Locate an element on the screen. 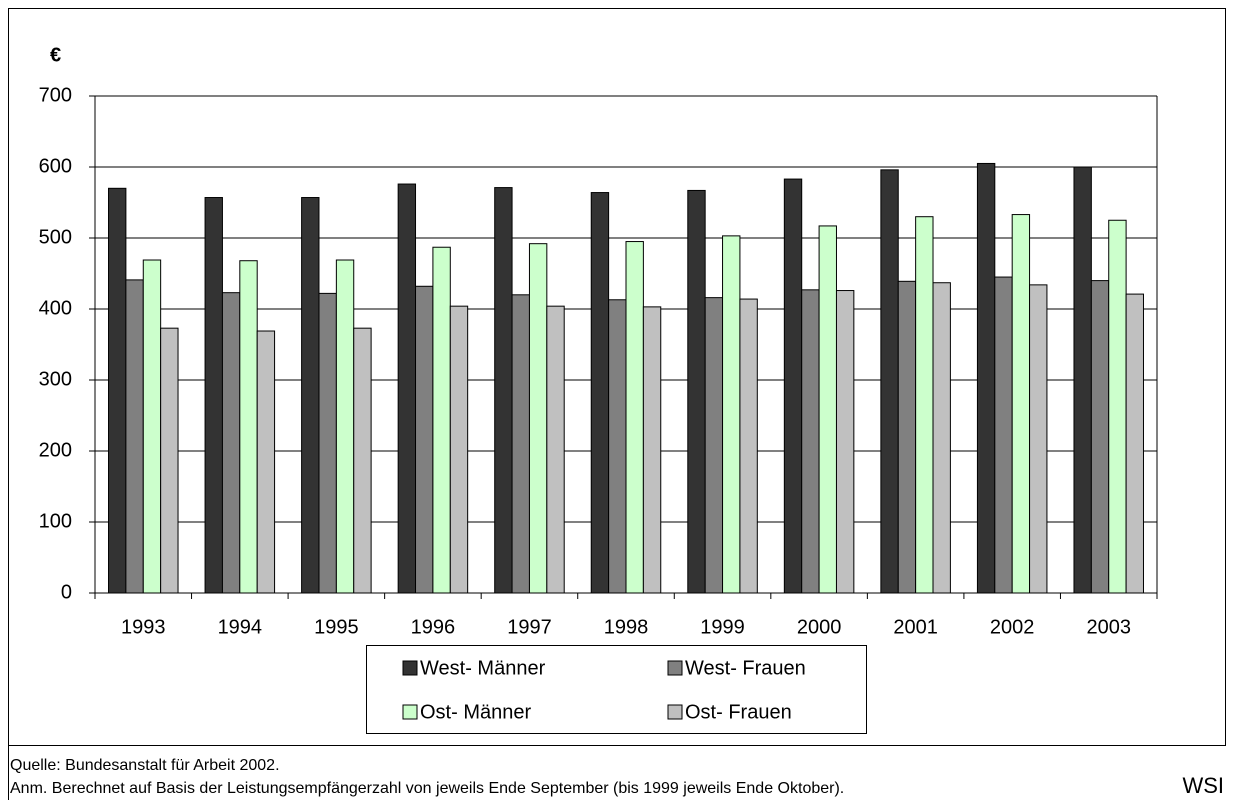 The width and height of the screenshot is (1234, 805). y-tick-label: 100 is located at coordinates (55, 521).